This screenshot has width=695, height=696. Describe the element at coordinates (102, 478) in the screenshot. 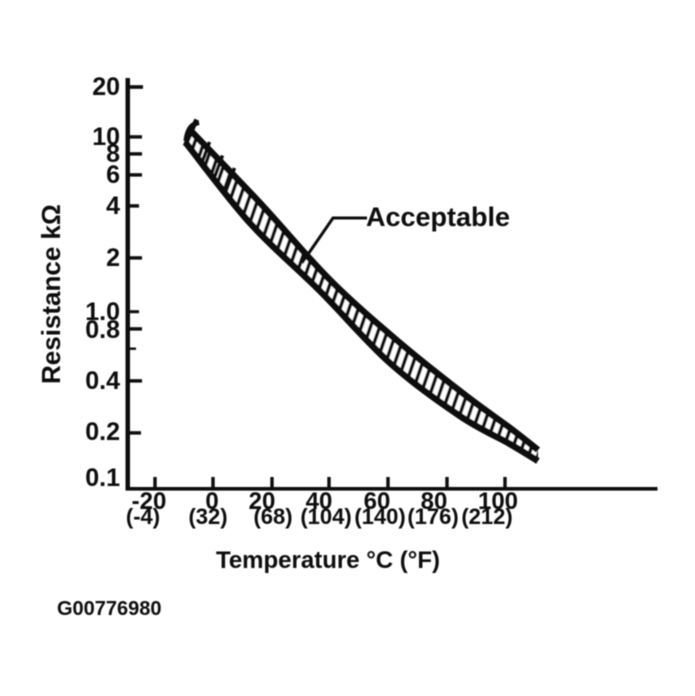

I see `svg-text: 0.1` at that location.